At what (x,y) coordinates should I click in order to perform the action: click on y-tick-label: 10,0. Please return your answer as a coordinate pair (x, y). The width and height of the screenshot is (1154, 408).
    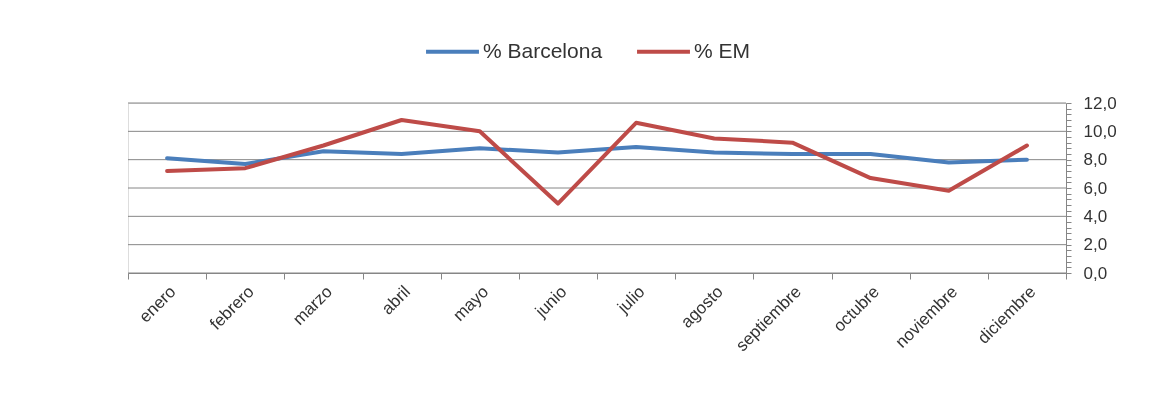
    Looking at the image, I should click on (1100, 131).